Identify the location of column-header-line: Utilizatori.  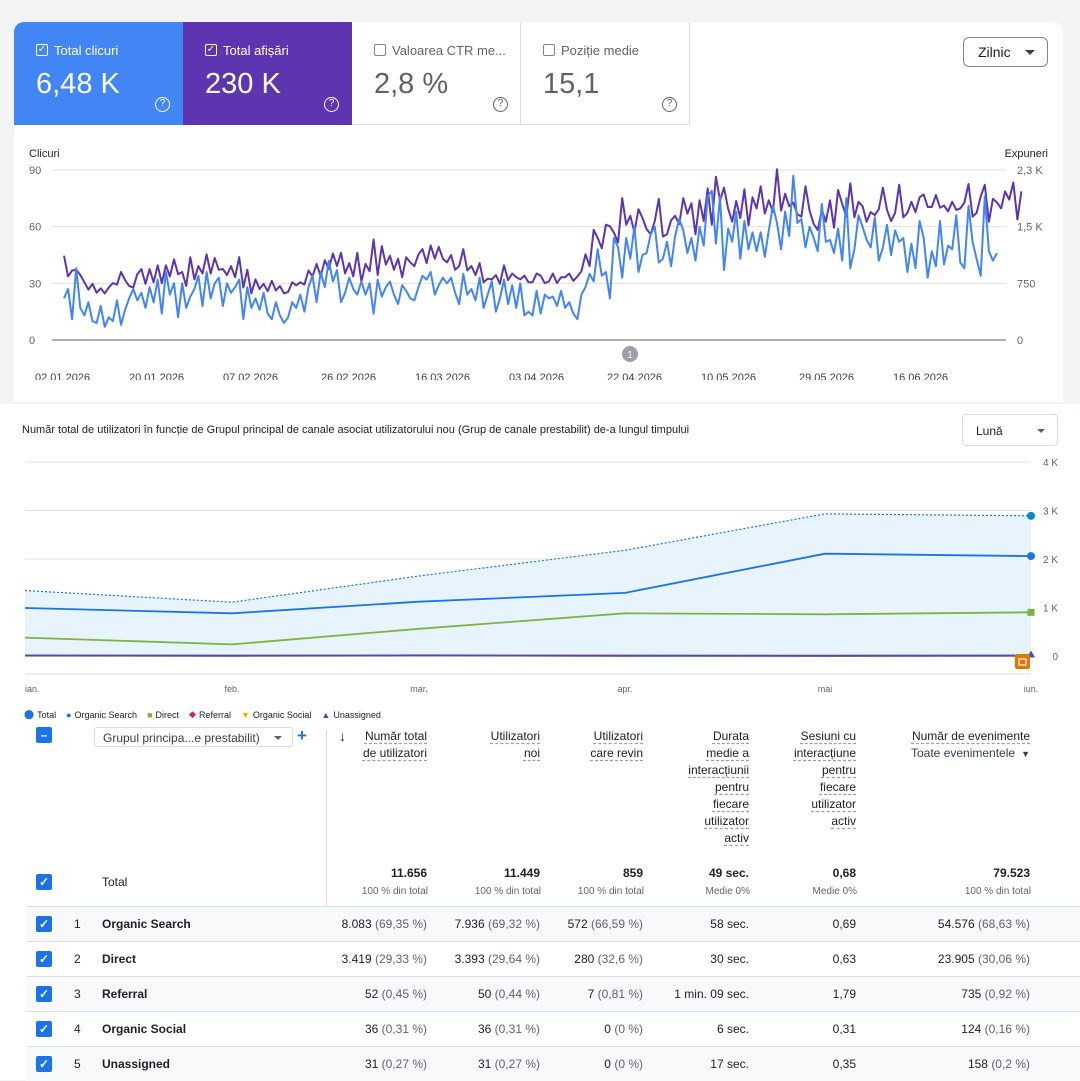
(593, 736).